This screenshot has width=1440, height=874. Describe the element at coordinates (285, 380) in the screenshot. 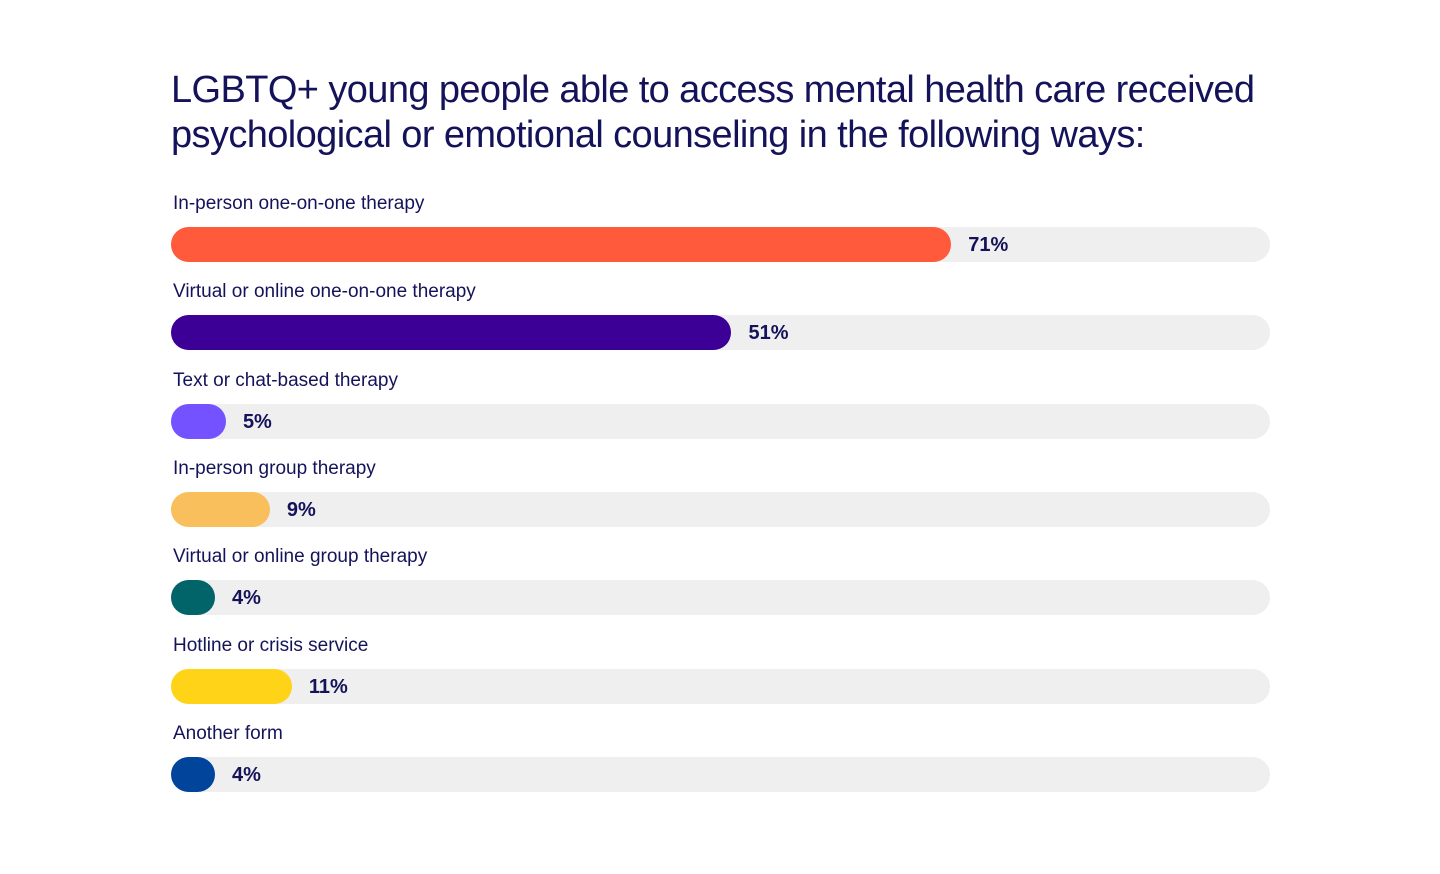

I see `category-label: Text or chat-based therapy` at that location.